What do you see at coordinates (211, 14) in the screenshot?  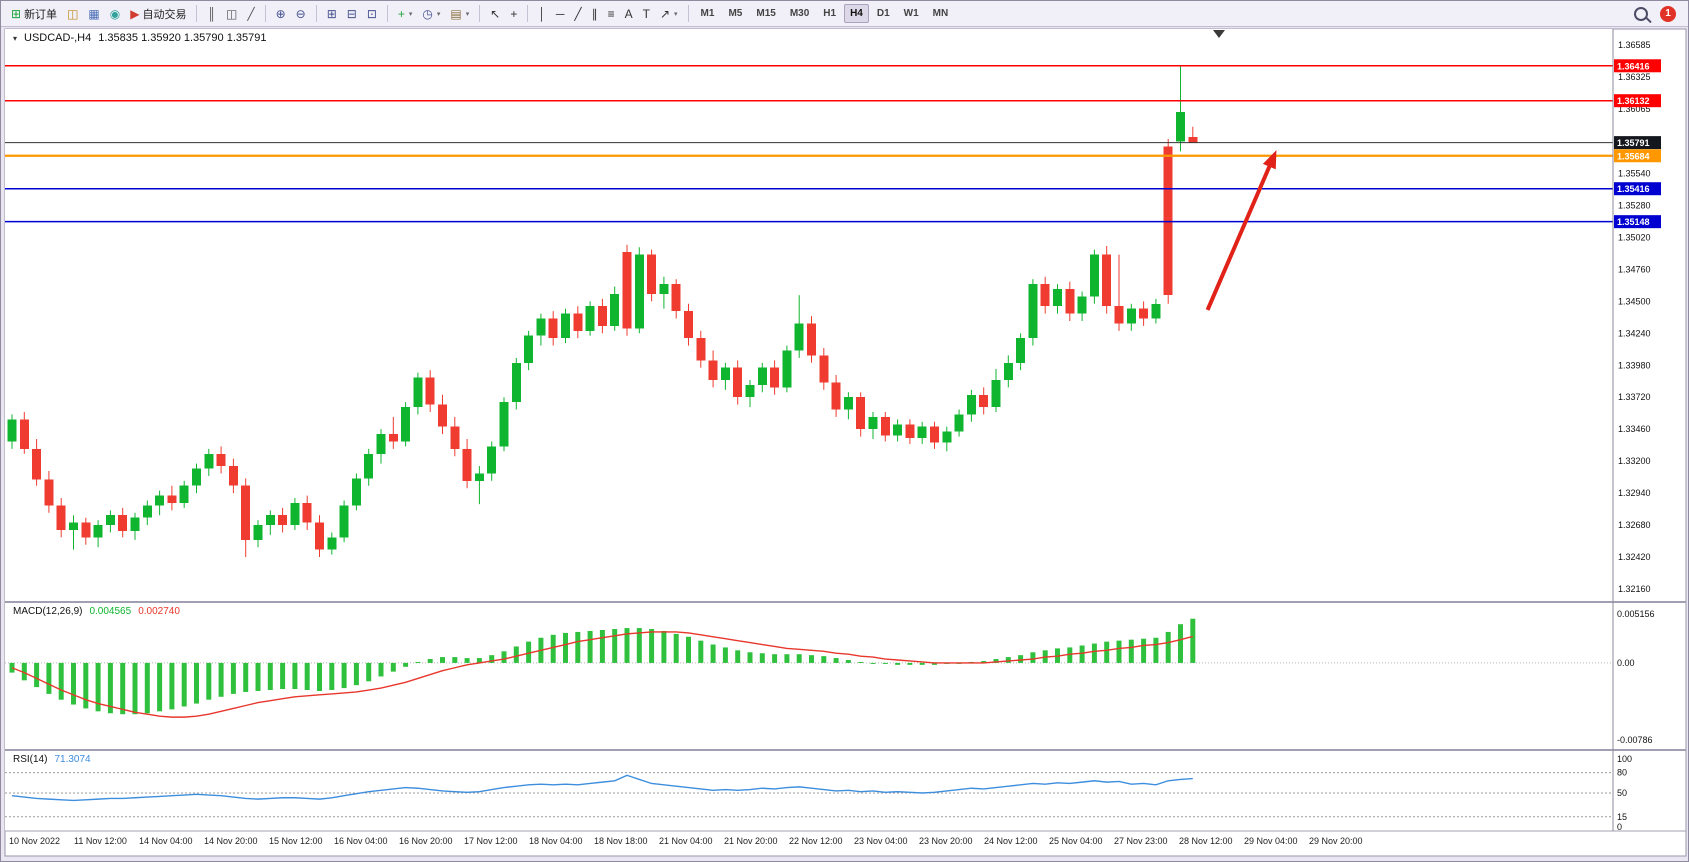 I see `bar-chart-type-button: ║` at bounding box center [211, 14].